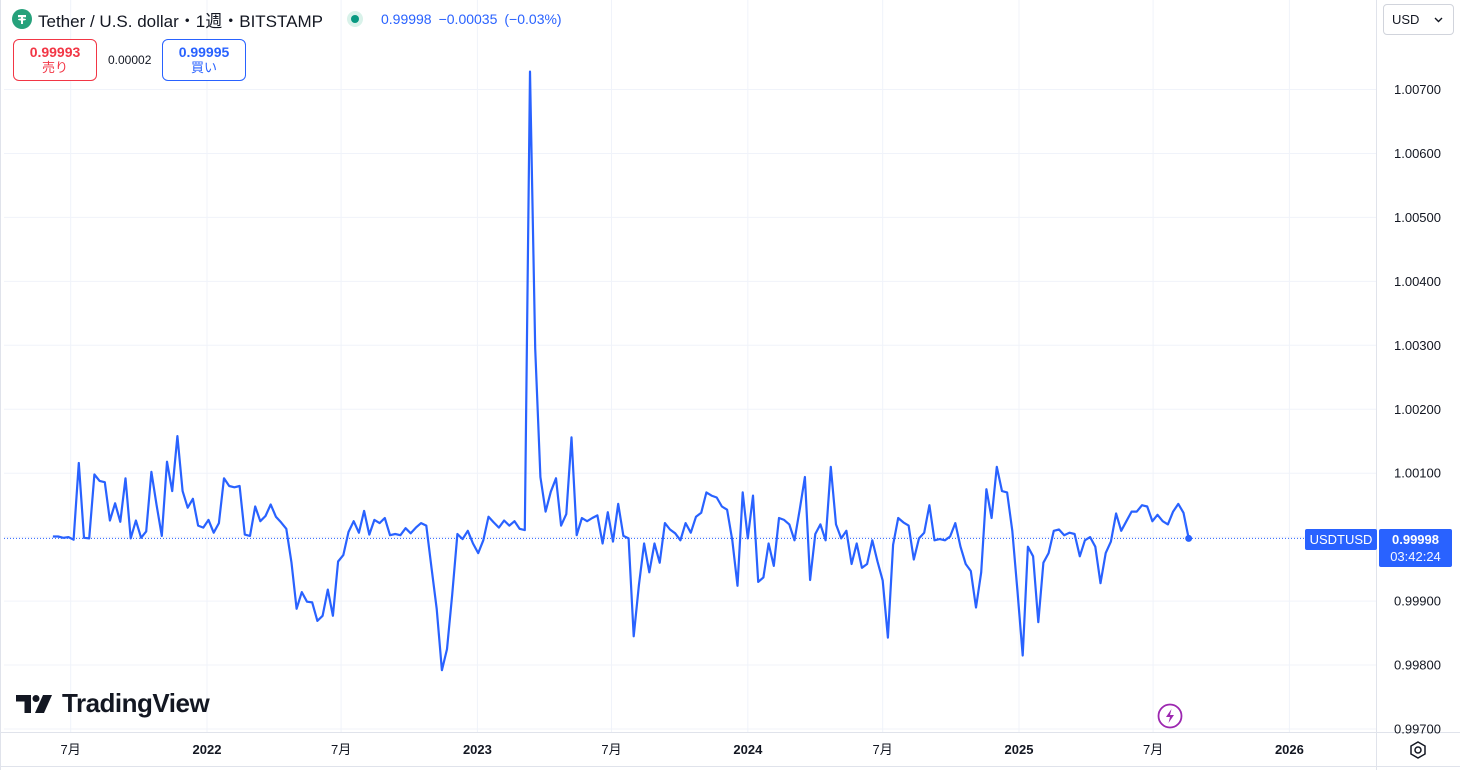 The width and height of the screenshot is (1460, 770). What do you see at coordinates (1415, 556) in the screenshot?
I see `bar-countdown: 03:42:24` at bounding box center [1415, 556].